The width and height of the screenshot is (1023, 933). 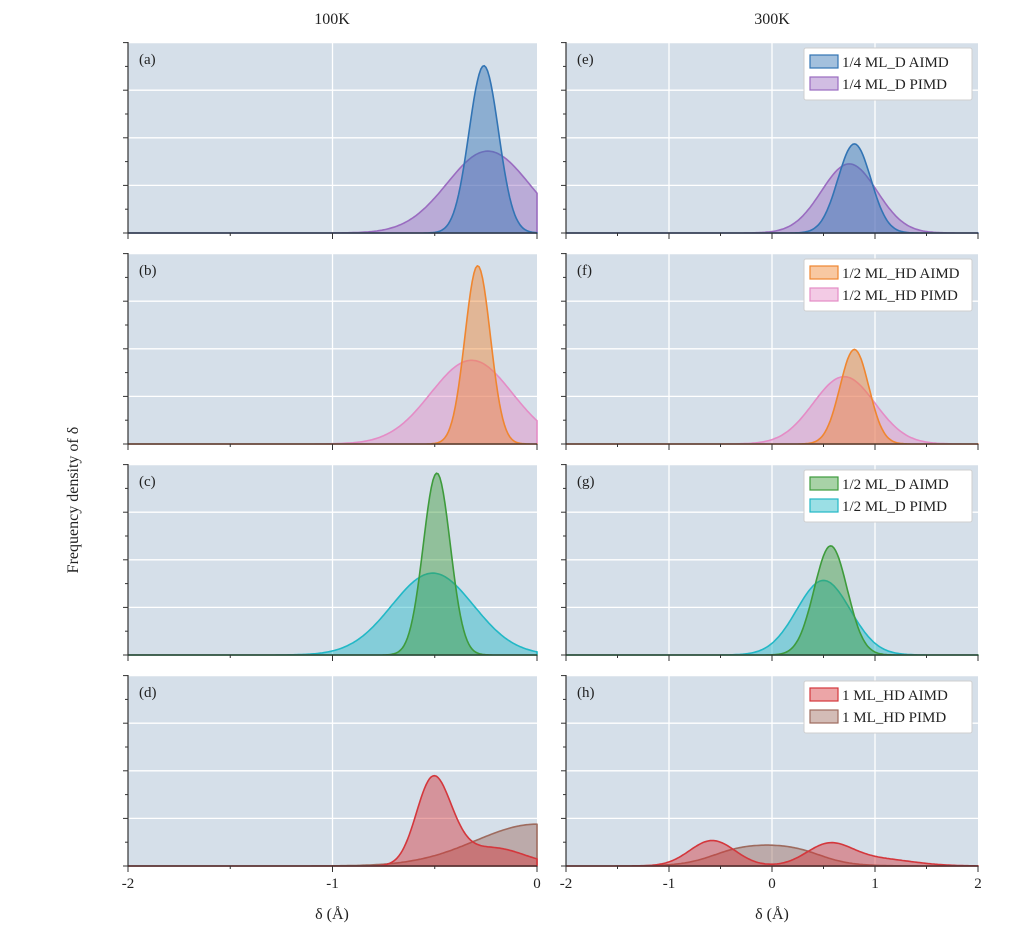 What do you see at coordinates (148, 693) in the screenshot?
I see `panel-label: (d)` at bounding box center [148, 693].